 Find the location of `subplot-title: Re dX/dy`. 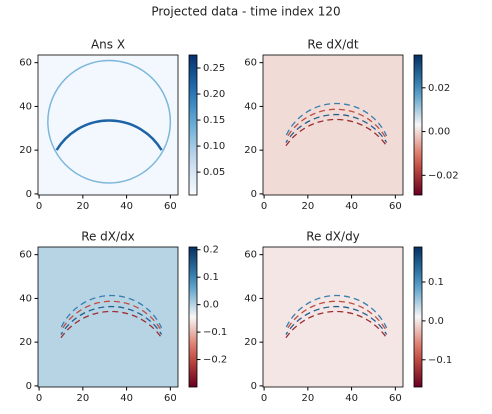

subplot-title: Re dX/dy is located at coordinates (333, 237).